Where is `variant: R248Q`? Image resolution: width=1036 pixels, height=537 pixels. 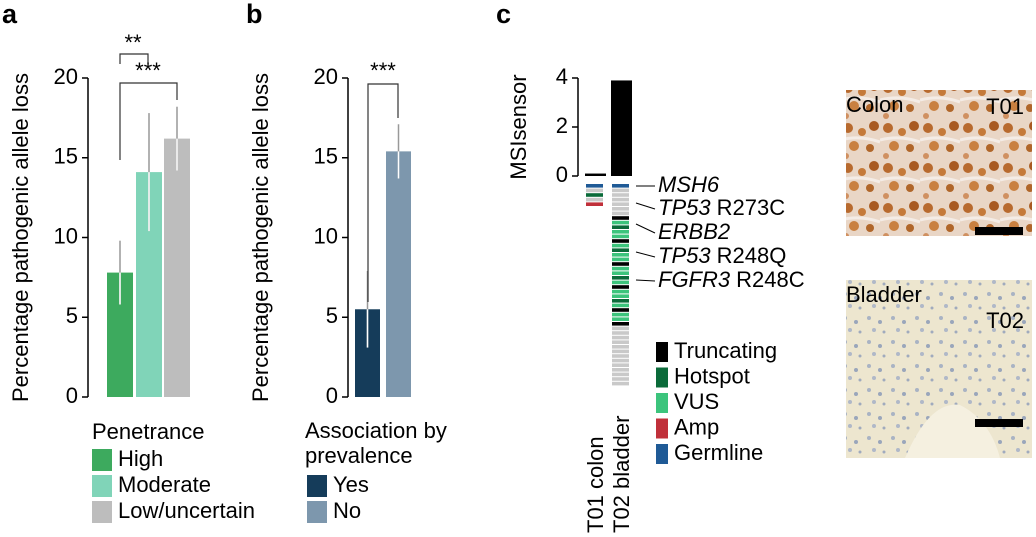
variant: R248Q is located at coordinates (752, 255).